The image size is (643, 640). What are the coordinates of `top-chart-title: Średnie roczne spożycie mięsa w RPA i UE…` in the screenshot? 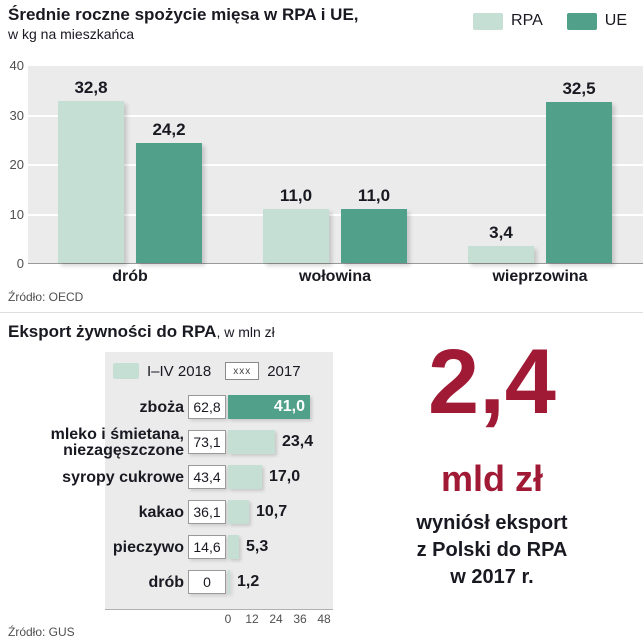 It's located at (183, 14).